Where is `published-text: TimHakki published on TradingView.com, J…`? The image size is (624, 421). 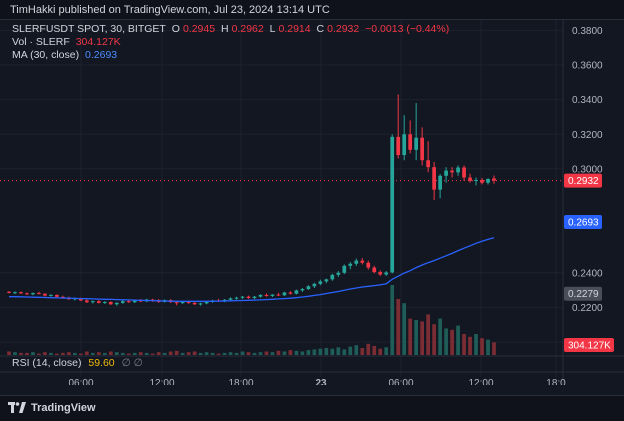
published-text: TimHakki published on TradingView.com, J… is located at coordinates (170, 10).